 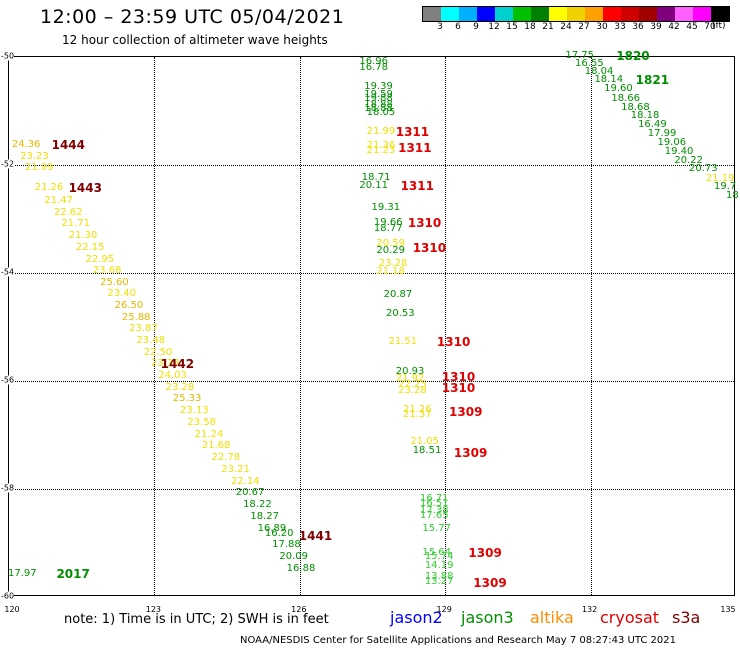 What do you see at coordinates (602, 27) in the screenshot?
I see `legend-label: 30` at bounding box center [602, 27].